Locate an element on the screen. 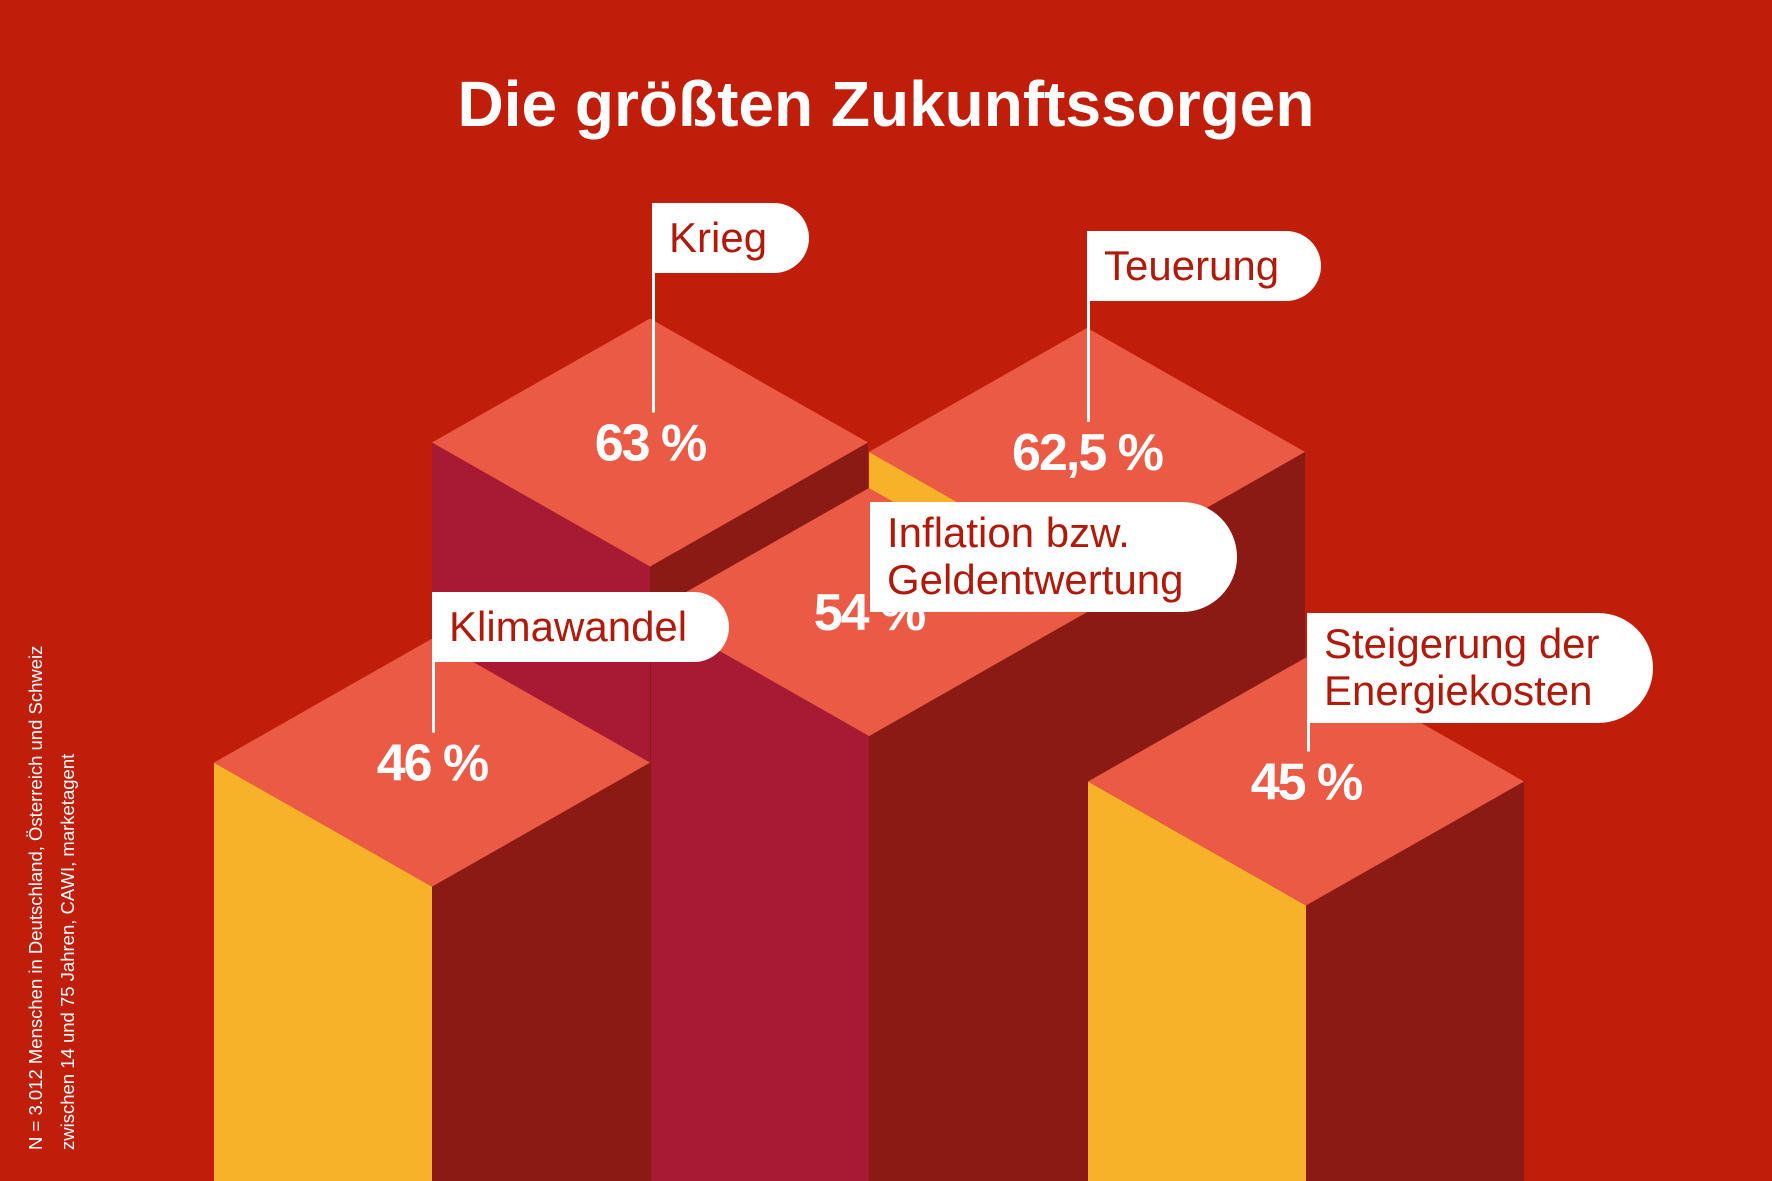 The image size is (1772, 1181). category-label: Geldentwertung is located at coordinates (1035, 579).